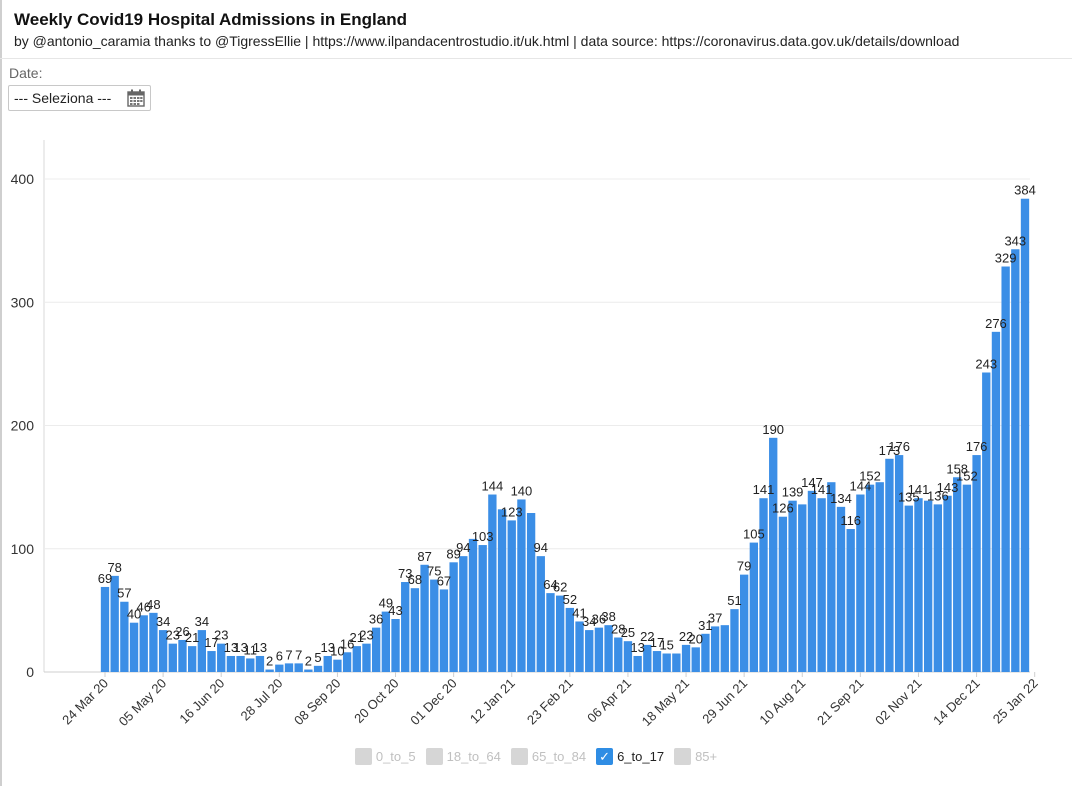 The image size is (1072, 786). Describe the element at coordinates (695, 756) in the screenshot. I see `legend-item: 85+` at that location.